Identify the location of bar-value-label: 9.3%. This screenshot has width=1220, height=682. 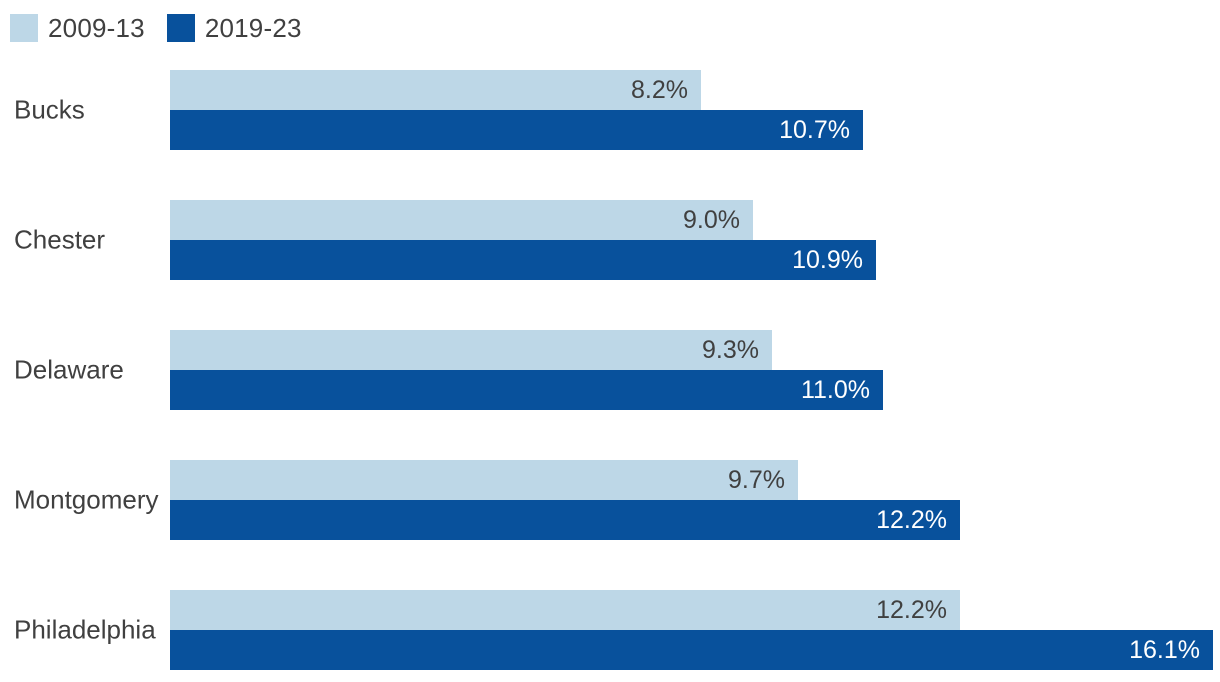
(730, 349).